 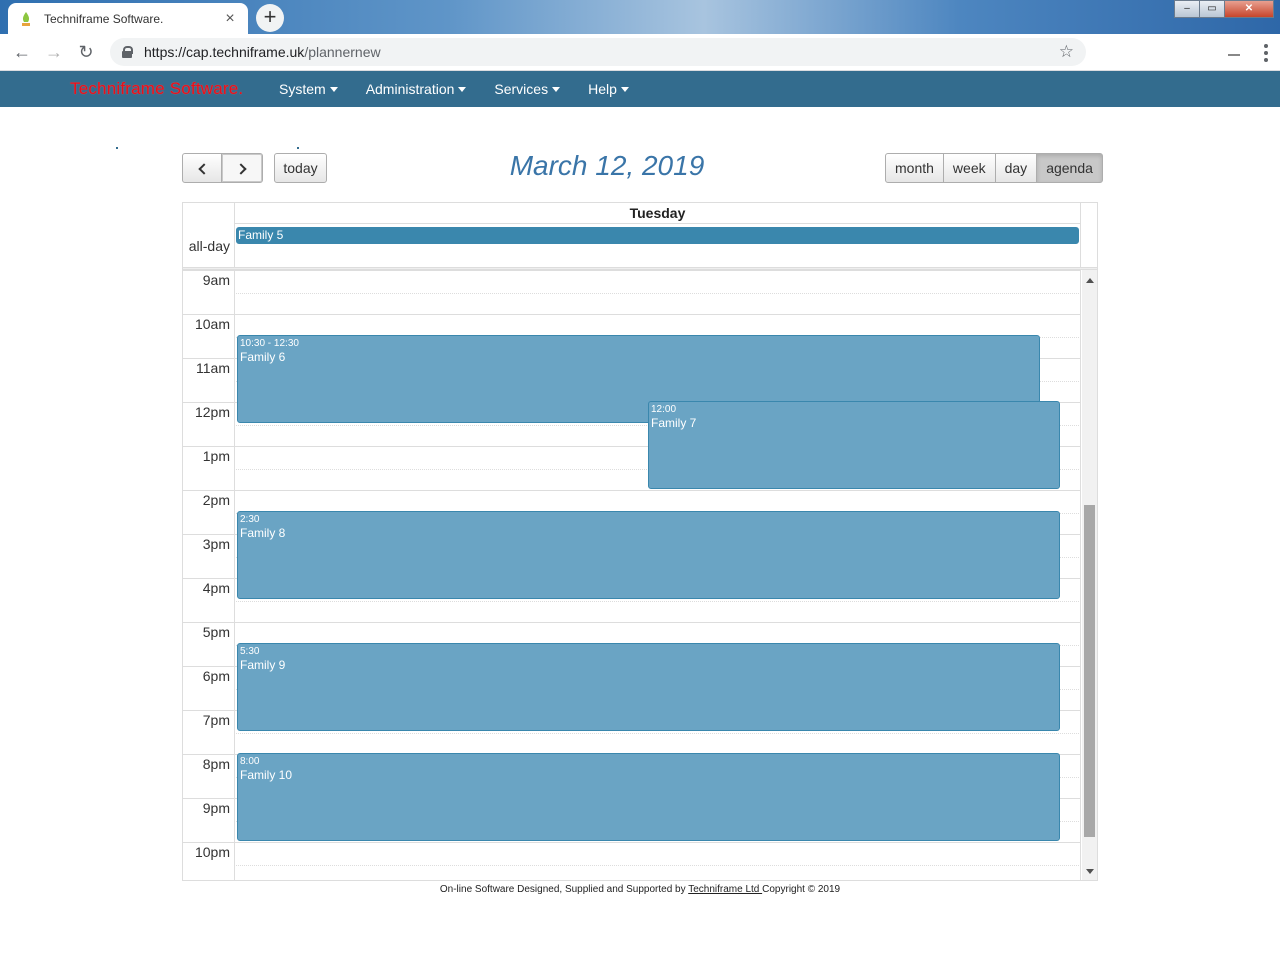 I want to click on close-window-button: ✕, so click(x=1249, y=9).